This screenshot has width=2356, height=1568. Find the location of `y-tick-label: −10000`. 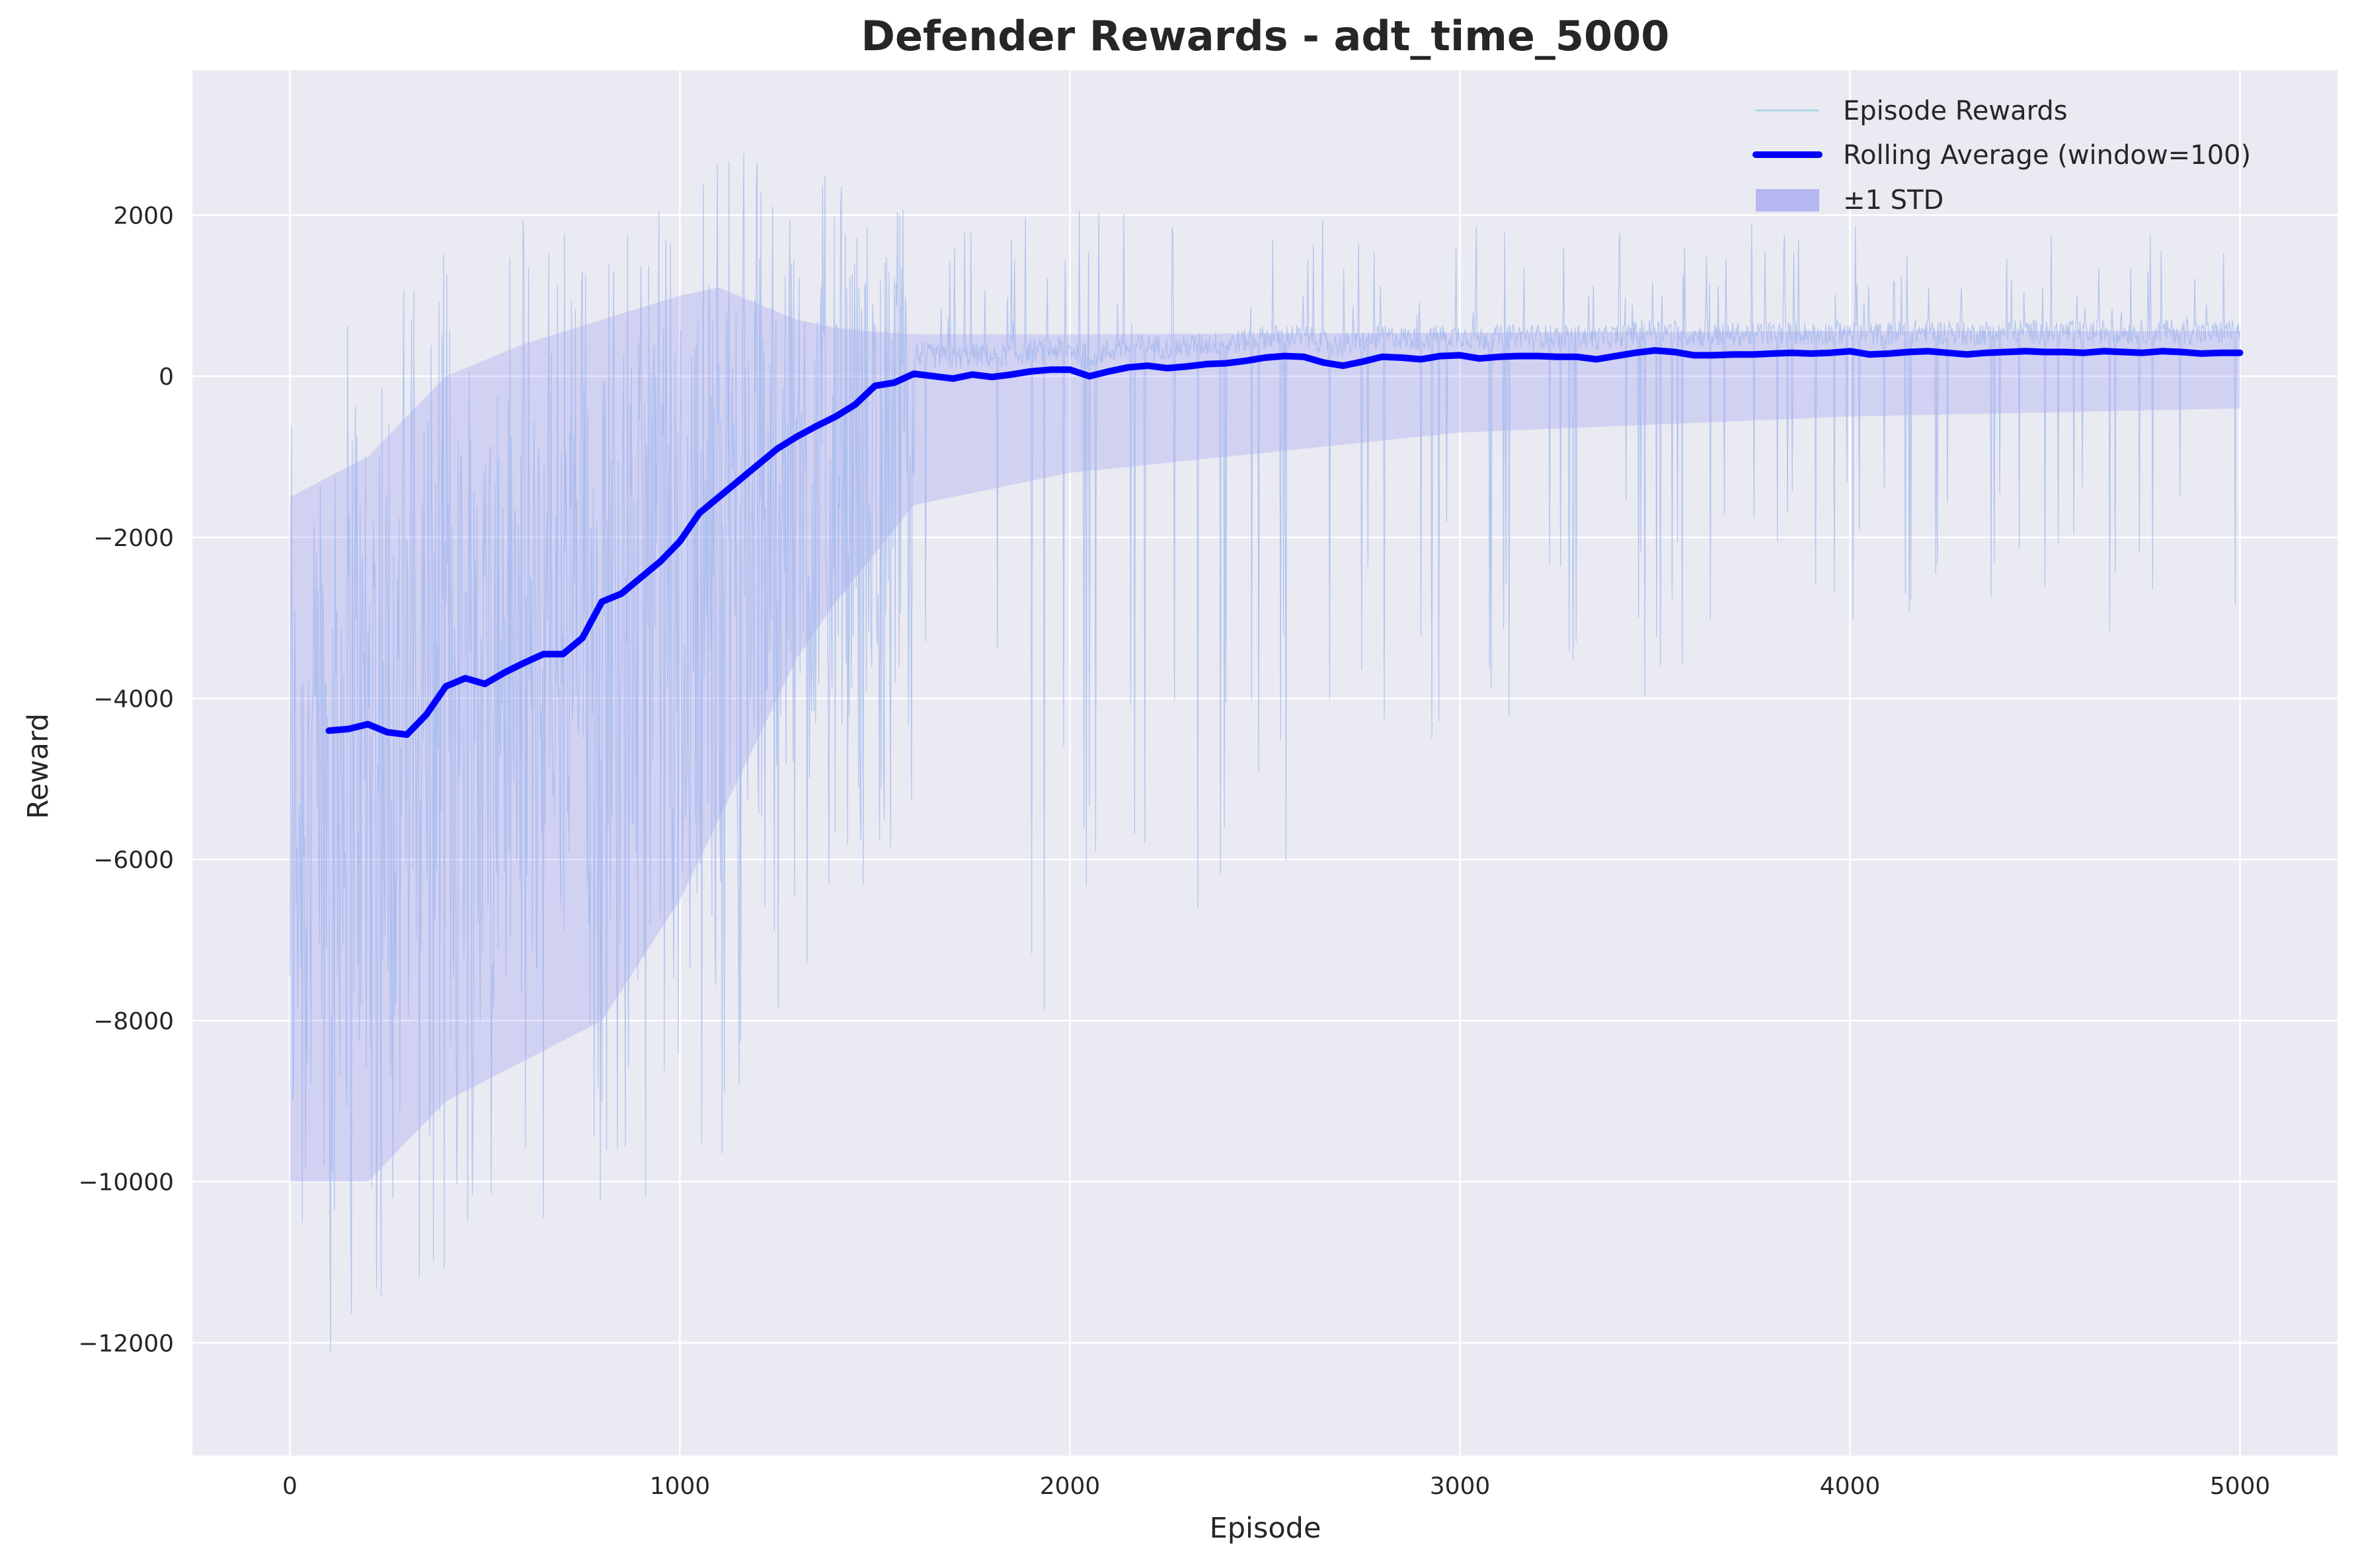

y-tick-label: −10000 is located at coordinates (126, 1182).